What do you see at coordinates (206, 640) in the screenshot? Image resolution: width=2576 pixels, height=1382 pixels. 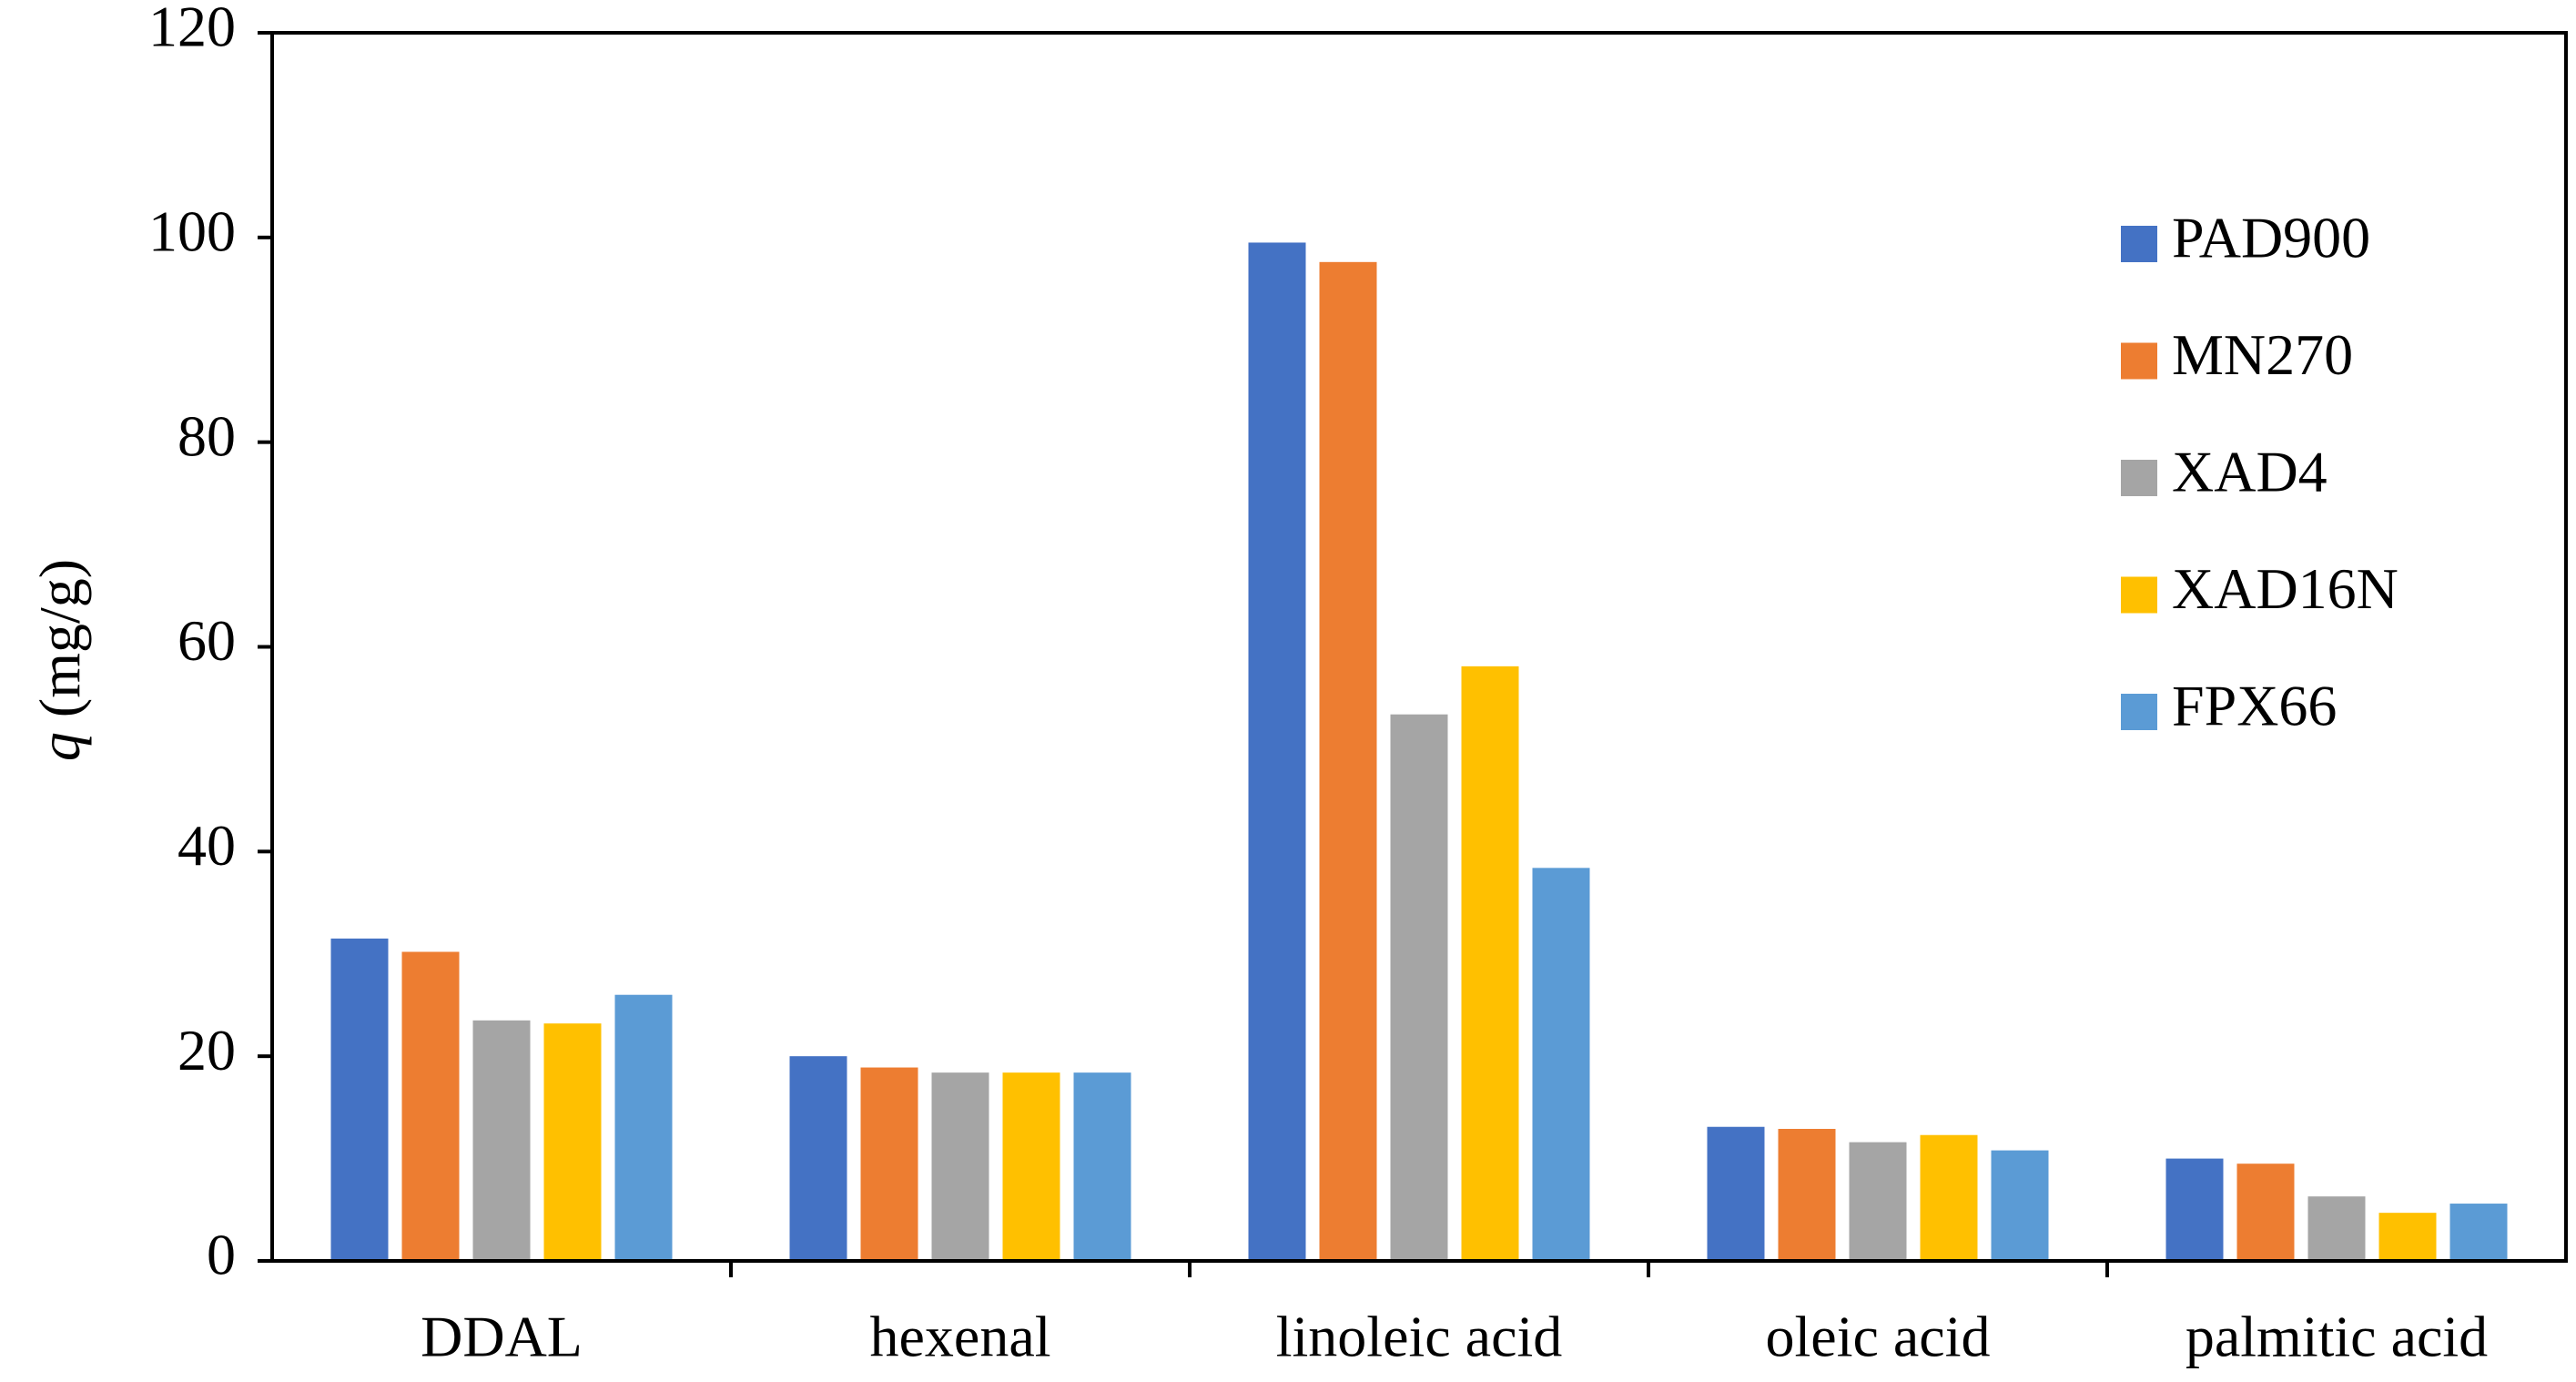 I see `y-tick-label: 60` at bounding box center [206, 640].